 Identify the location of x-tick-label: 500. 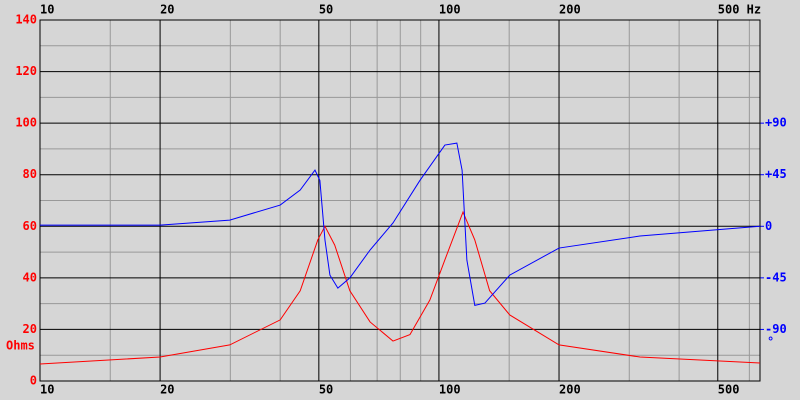
(729, 390).